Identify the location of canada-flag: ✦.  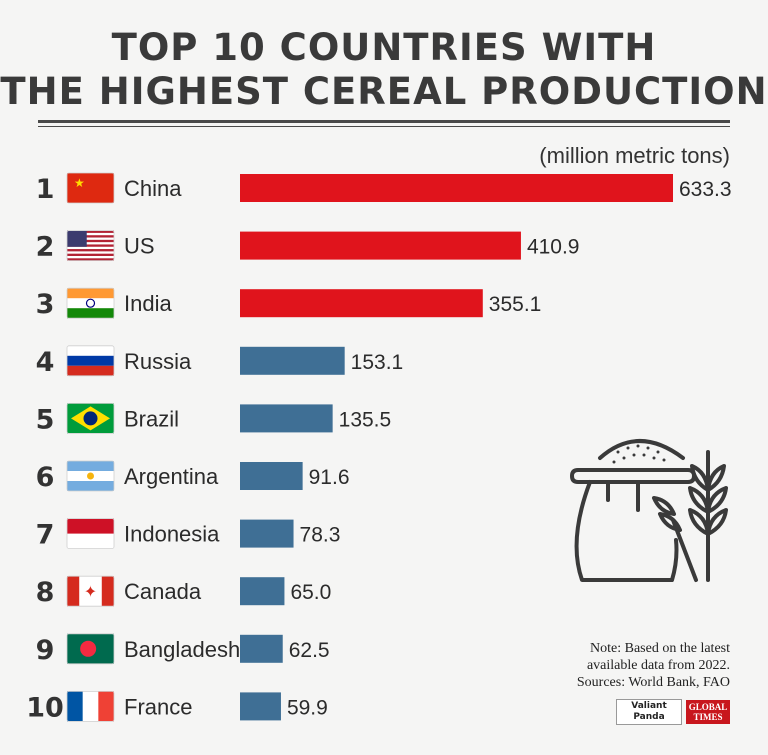
(90, 591).